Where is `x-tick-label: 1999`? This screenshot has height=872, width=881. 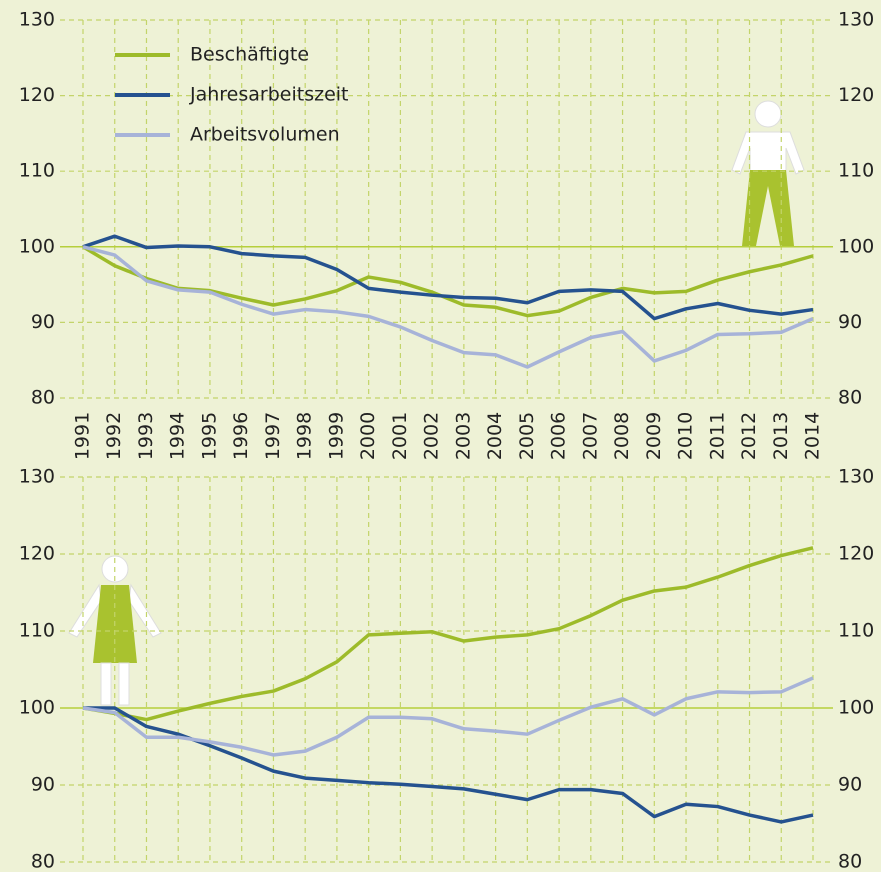 x-tick-label: 1999 is located at coordinates (336, 436).